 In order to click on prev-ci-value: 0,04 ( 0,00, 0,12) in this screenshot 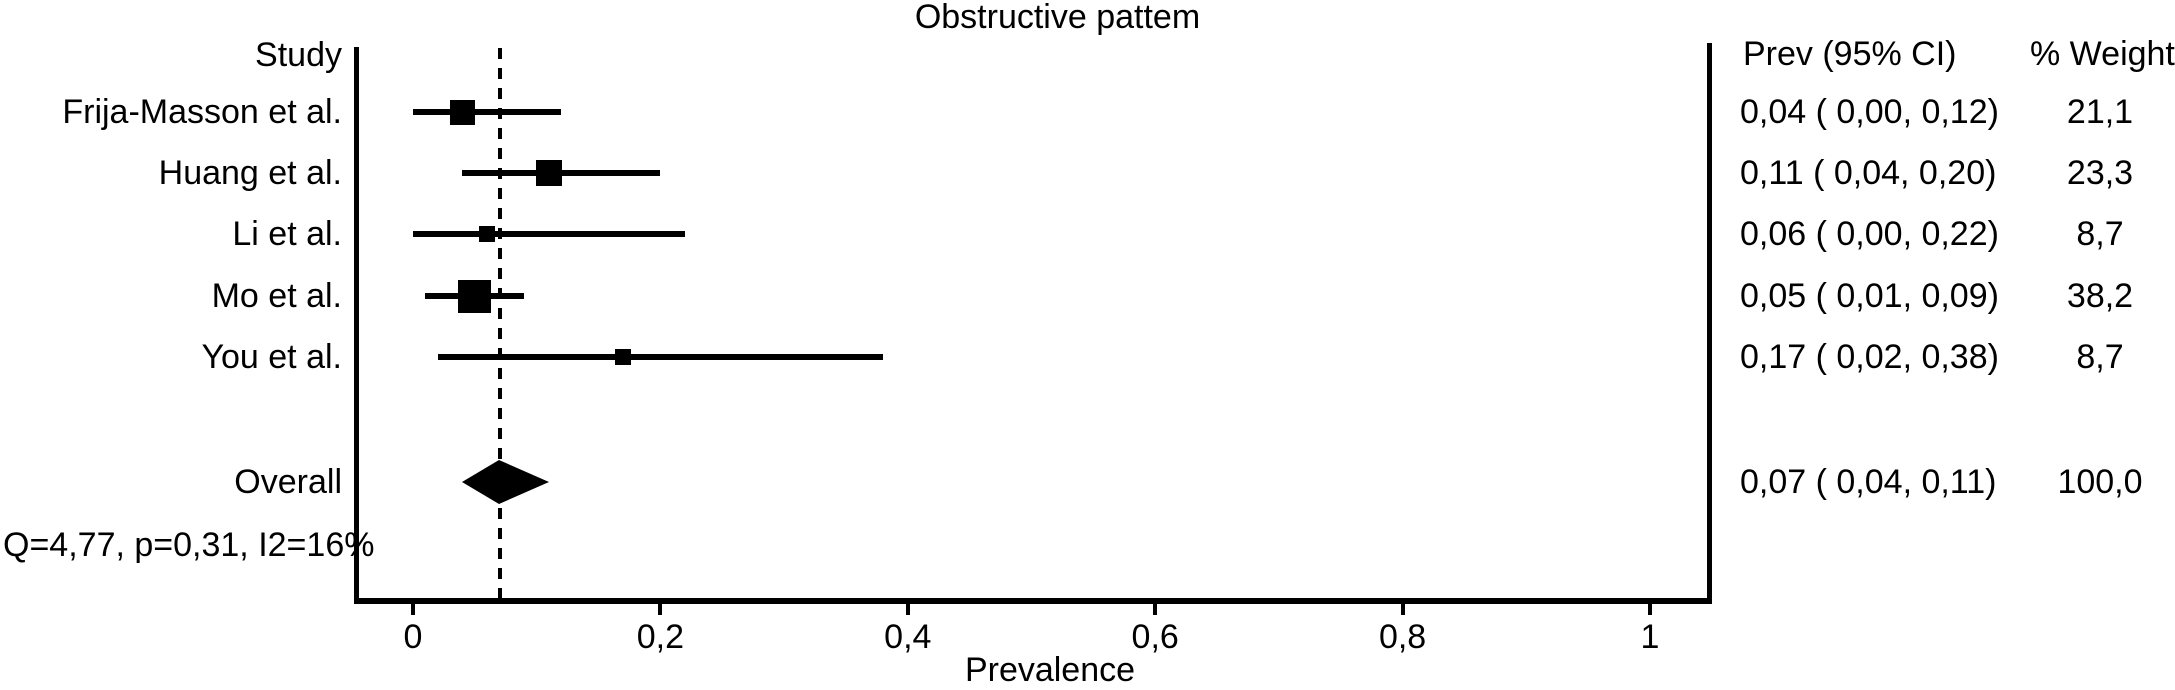, I will do `click(1869, 112)`.